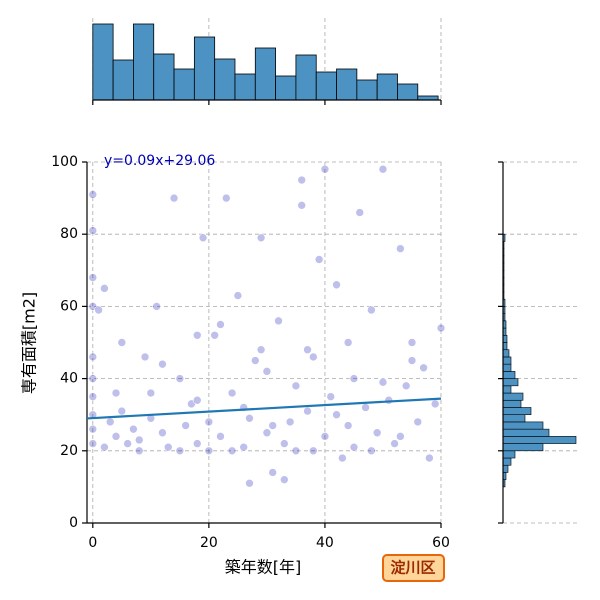 The height and width of the screenshot is (600, 600). Describe the element at coordinates (264, 408) in the screenshot. I see `fit-line` at that location.